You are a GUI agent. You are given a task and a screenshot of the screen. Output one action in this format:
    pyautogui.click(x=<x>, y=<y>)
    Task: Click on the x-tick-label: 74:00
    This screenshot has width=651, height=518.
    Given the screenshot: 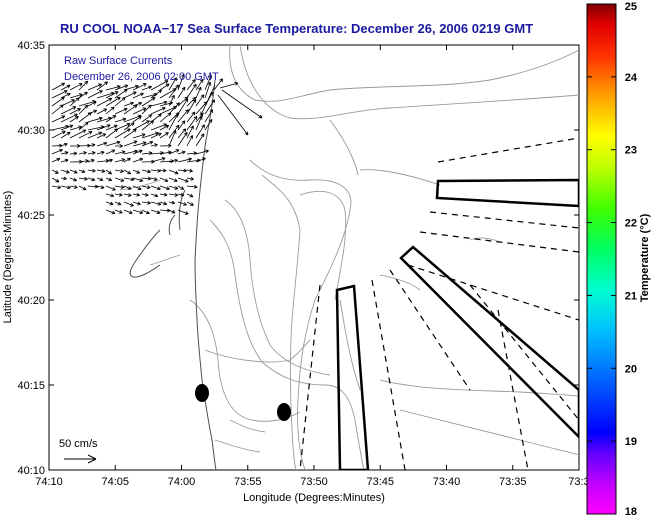 What is the action you would take?
    pyautogui.click(x=182, y=482)
    